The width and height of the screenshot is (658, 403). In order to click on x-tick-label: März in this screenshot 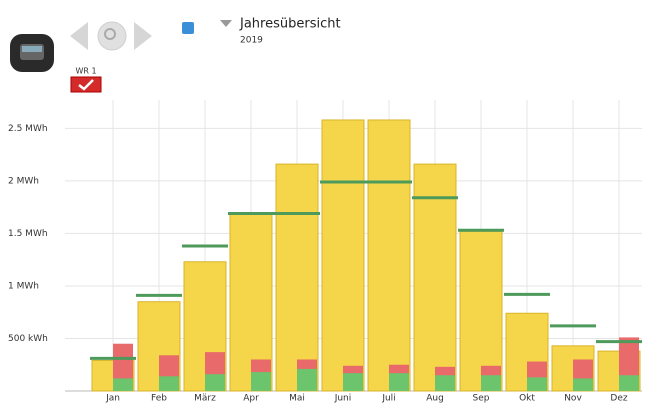, I will do `click(205, 398)`.